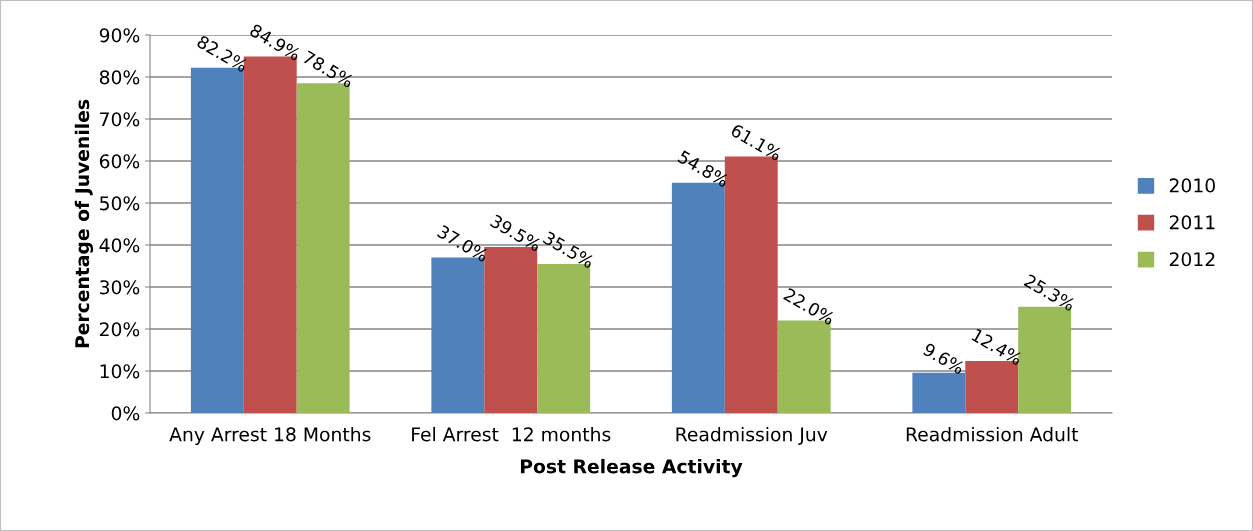  I want to click on legend-label: 2010, so click(1192, 185).